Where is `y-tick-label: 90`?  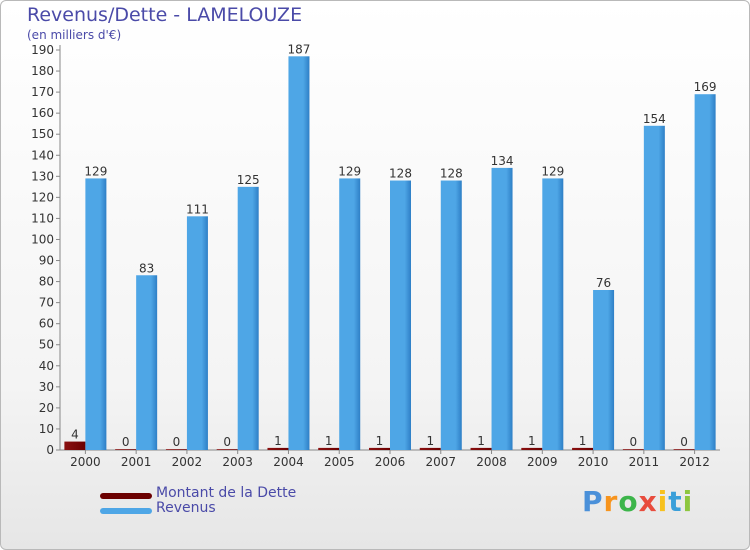 y-tick-label: 90 is located at coordinates (46, 261).